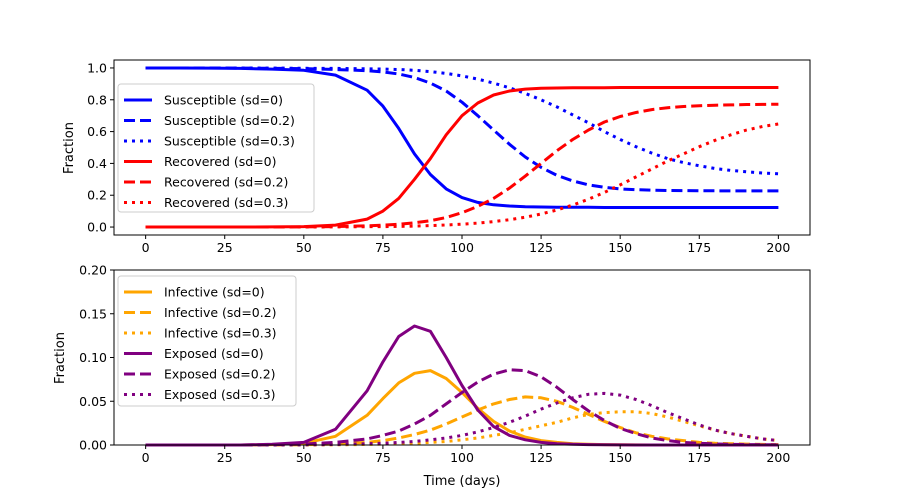 This screenshot has height=500, width=900. What do you see at coordinates (462, 457) in the screenshot?
I see `bottom-x-tick-label: 100` at bounding box center [462, 457].